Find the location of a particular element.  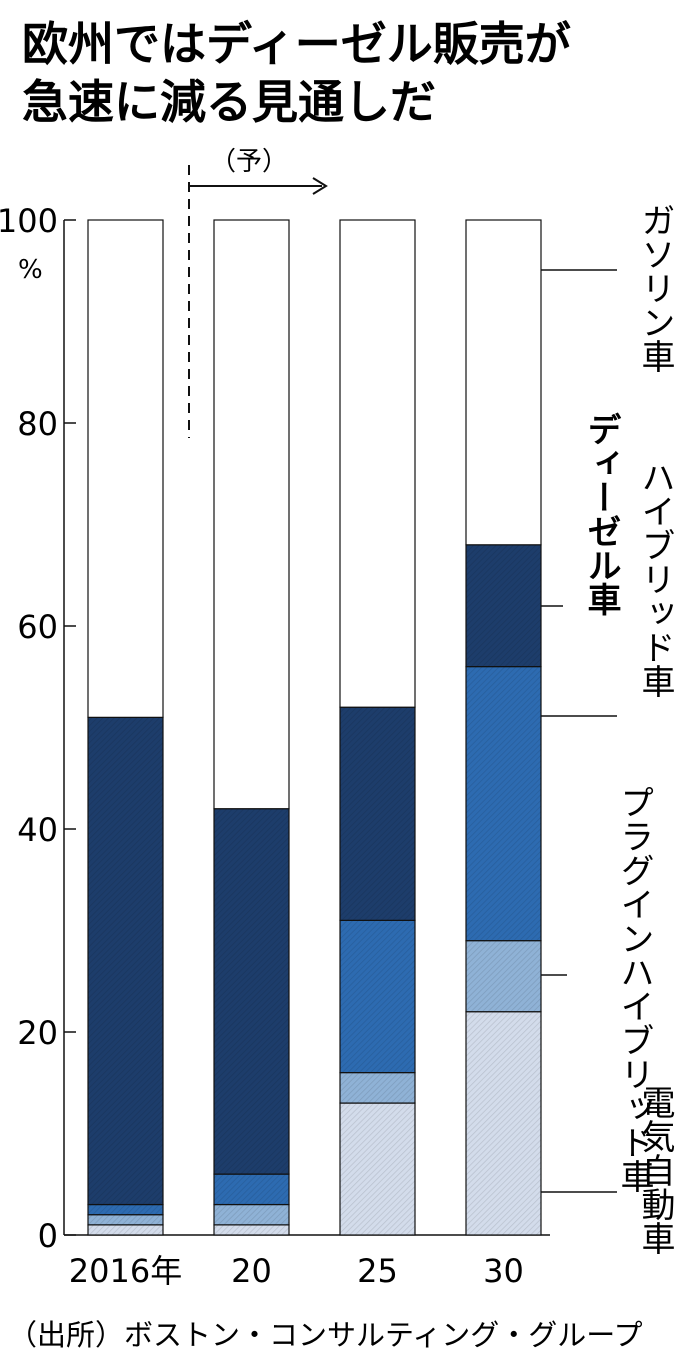

y-axis: 0 20 40 60 80 100 is located at coordinates (38, 728).